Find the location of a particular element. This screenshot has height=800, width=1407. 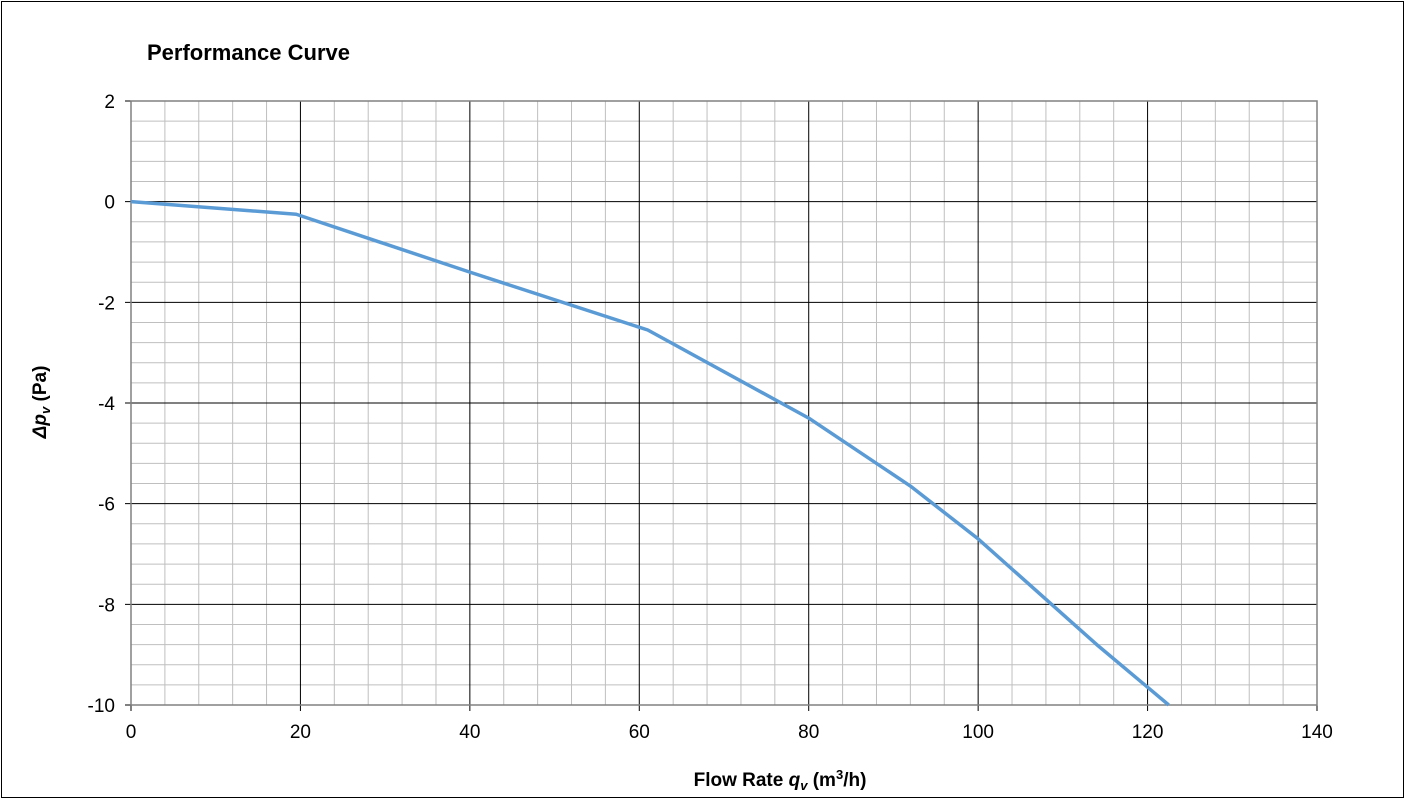

y-axis-symbol: Δp is located at coordinates (40, 426).